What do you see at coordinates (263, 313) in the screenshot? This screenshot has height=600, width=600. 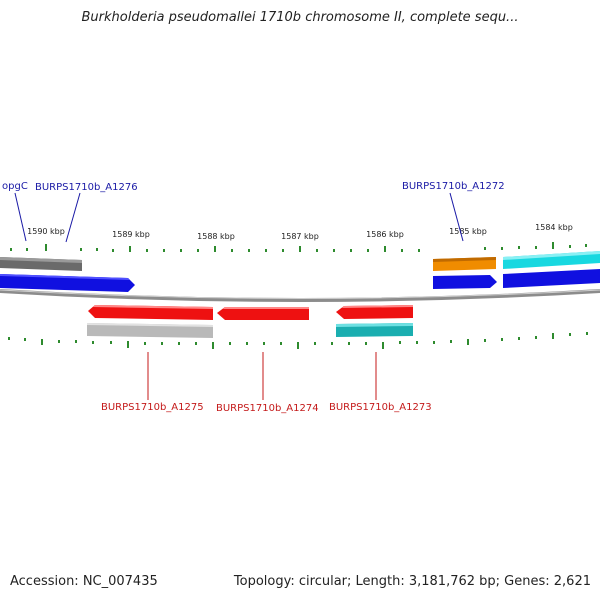 I see `gene-red-a1274` at bounding box center [263, 313].